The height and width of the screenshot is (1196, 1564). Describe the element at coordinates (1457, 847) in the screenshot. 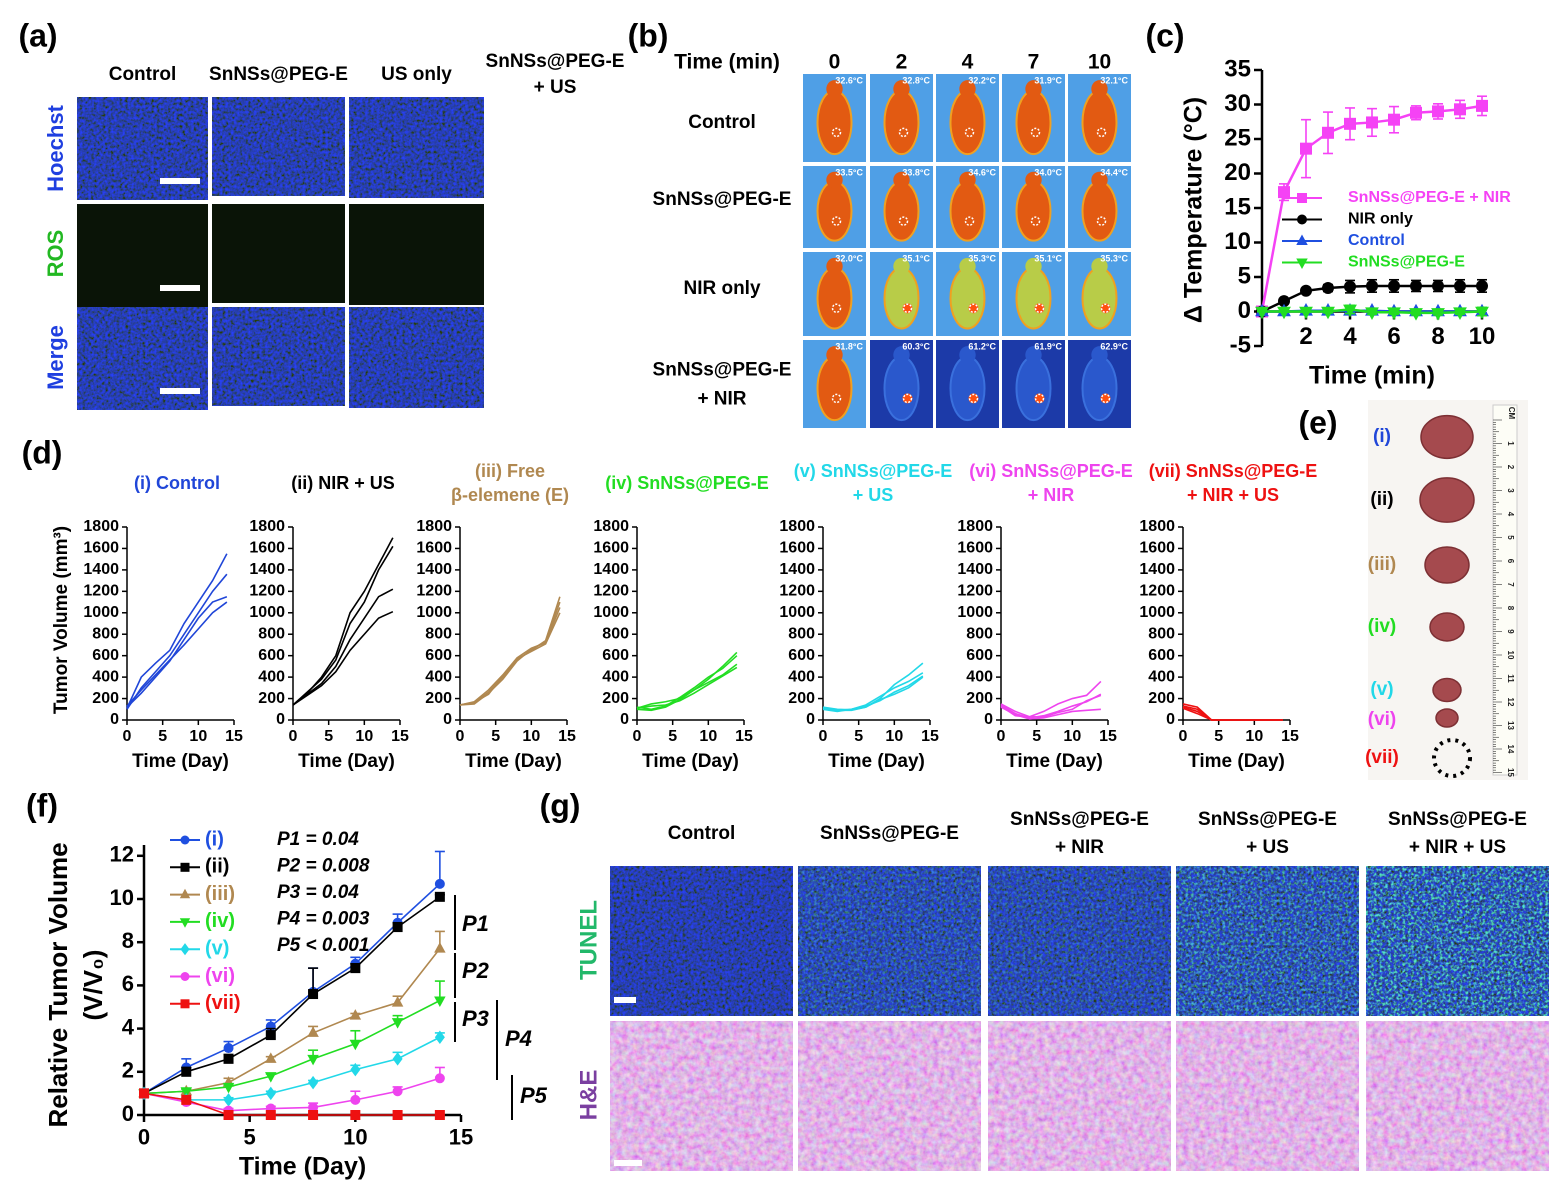

I see `column-header: + NIR + US` at that location.